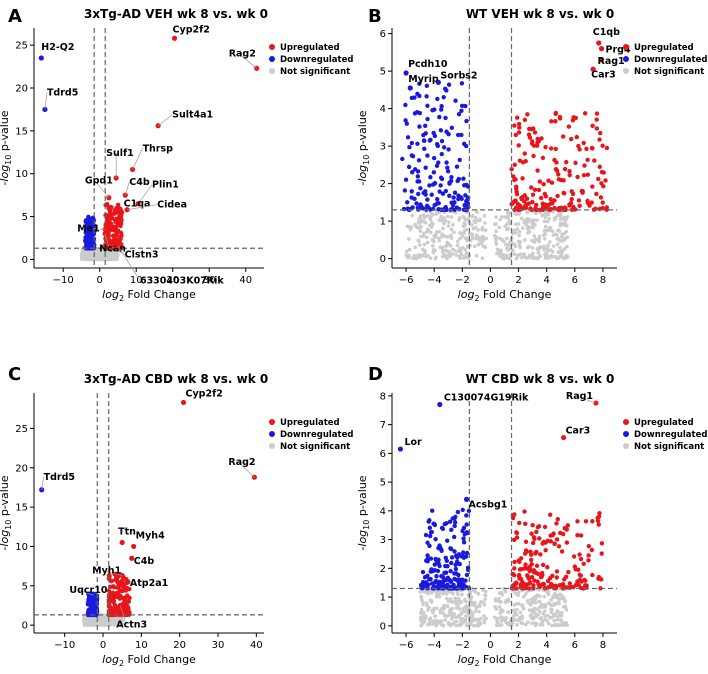 The image size is (708, 674). I want to click on x-tick-label: 4, so click(547, 280).